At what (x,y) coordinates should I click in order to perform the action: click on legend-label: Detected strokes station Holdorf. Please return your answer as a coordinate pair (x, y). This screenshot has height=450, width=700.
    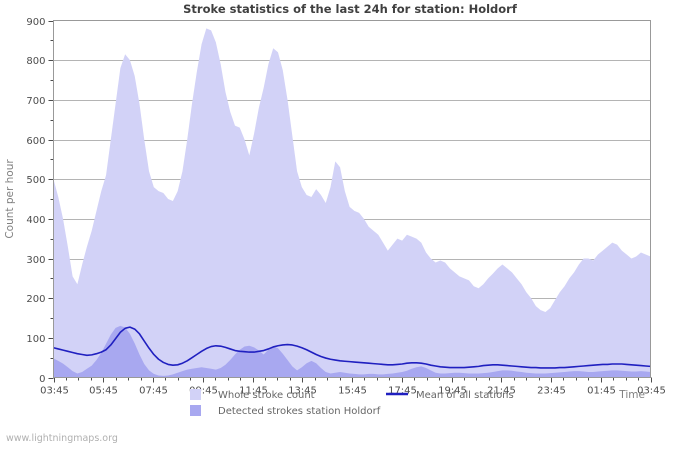
    Looking at the image, I should click on (299, 411).